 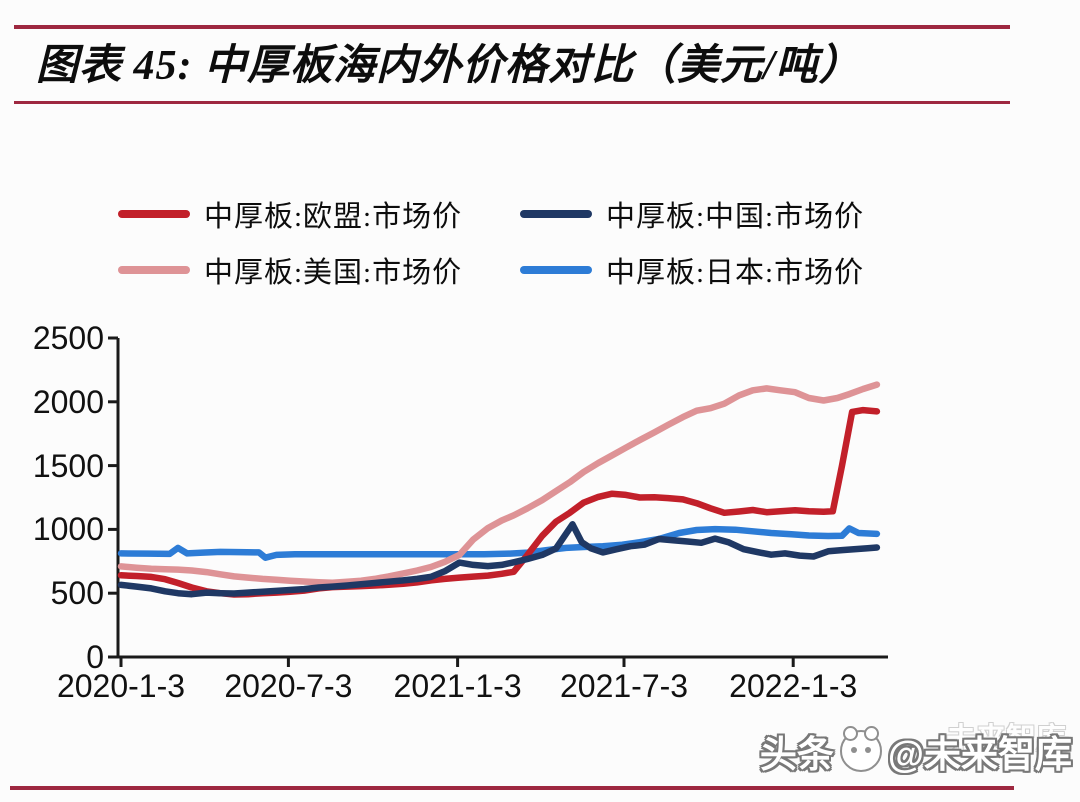 I want to click on series-line-china, so click(x=499, y=559).